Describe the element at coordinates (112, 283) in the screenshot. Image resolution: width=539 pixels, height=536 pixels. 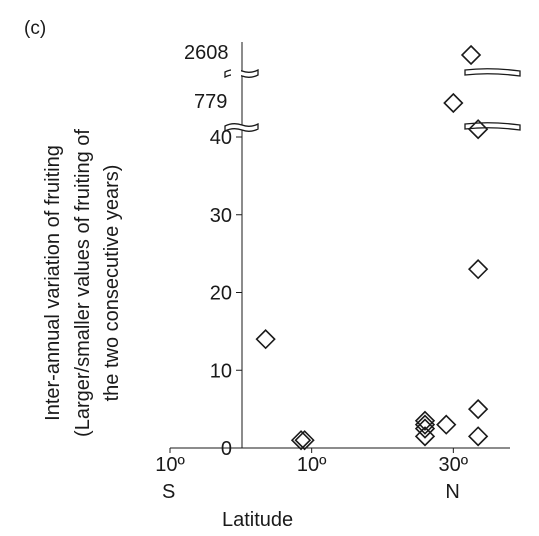
I see `y-axis-title-line-3: the two consecutive years)` at that location.